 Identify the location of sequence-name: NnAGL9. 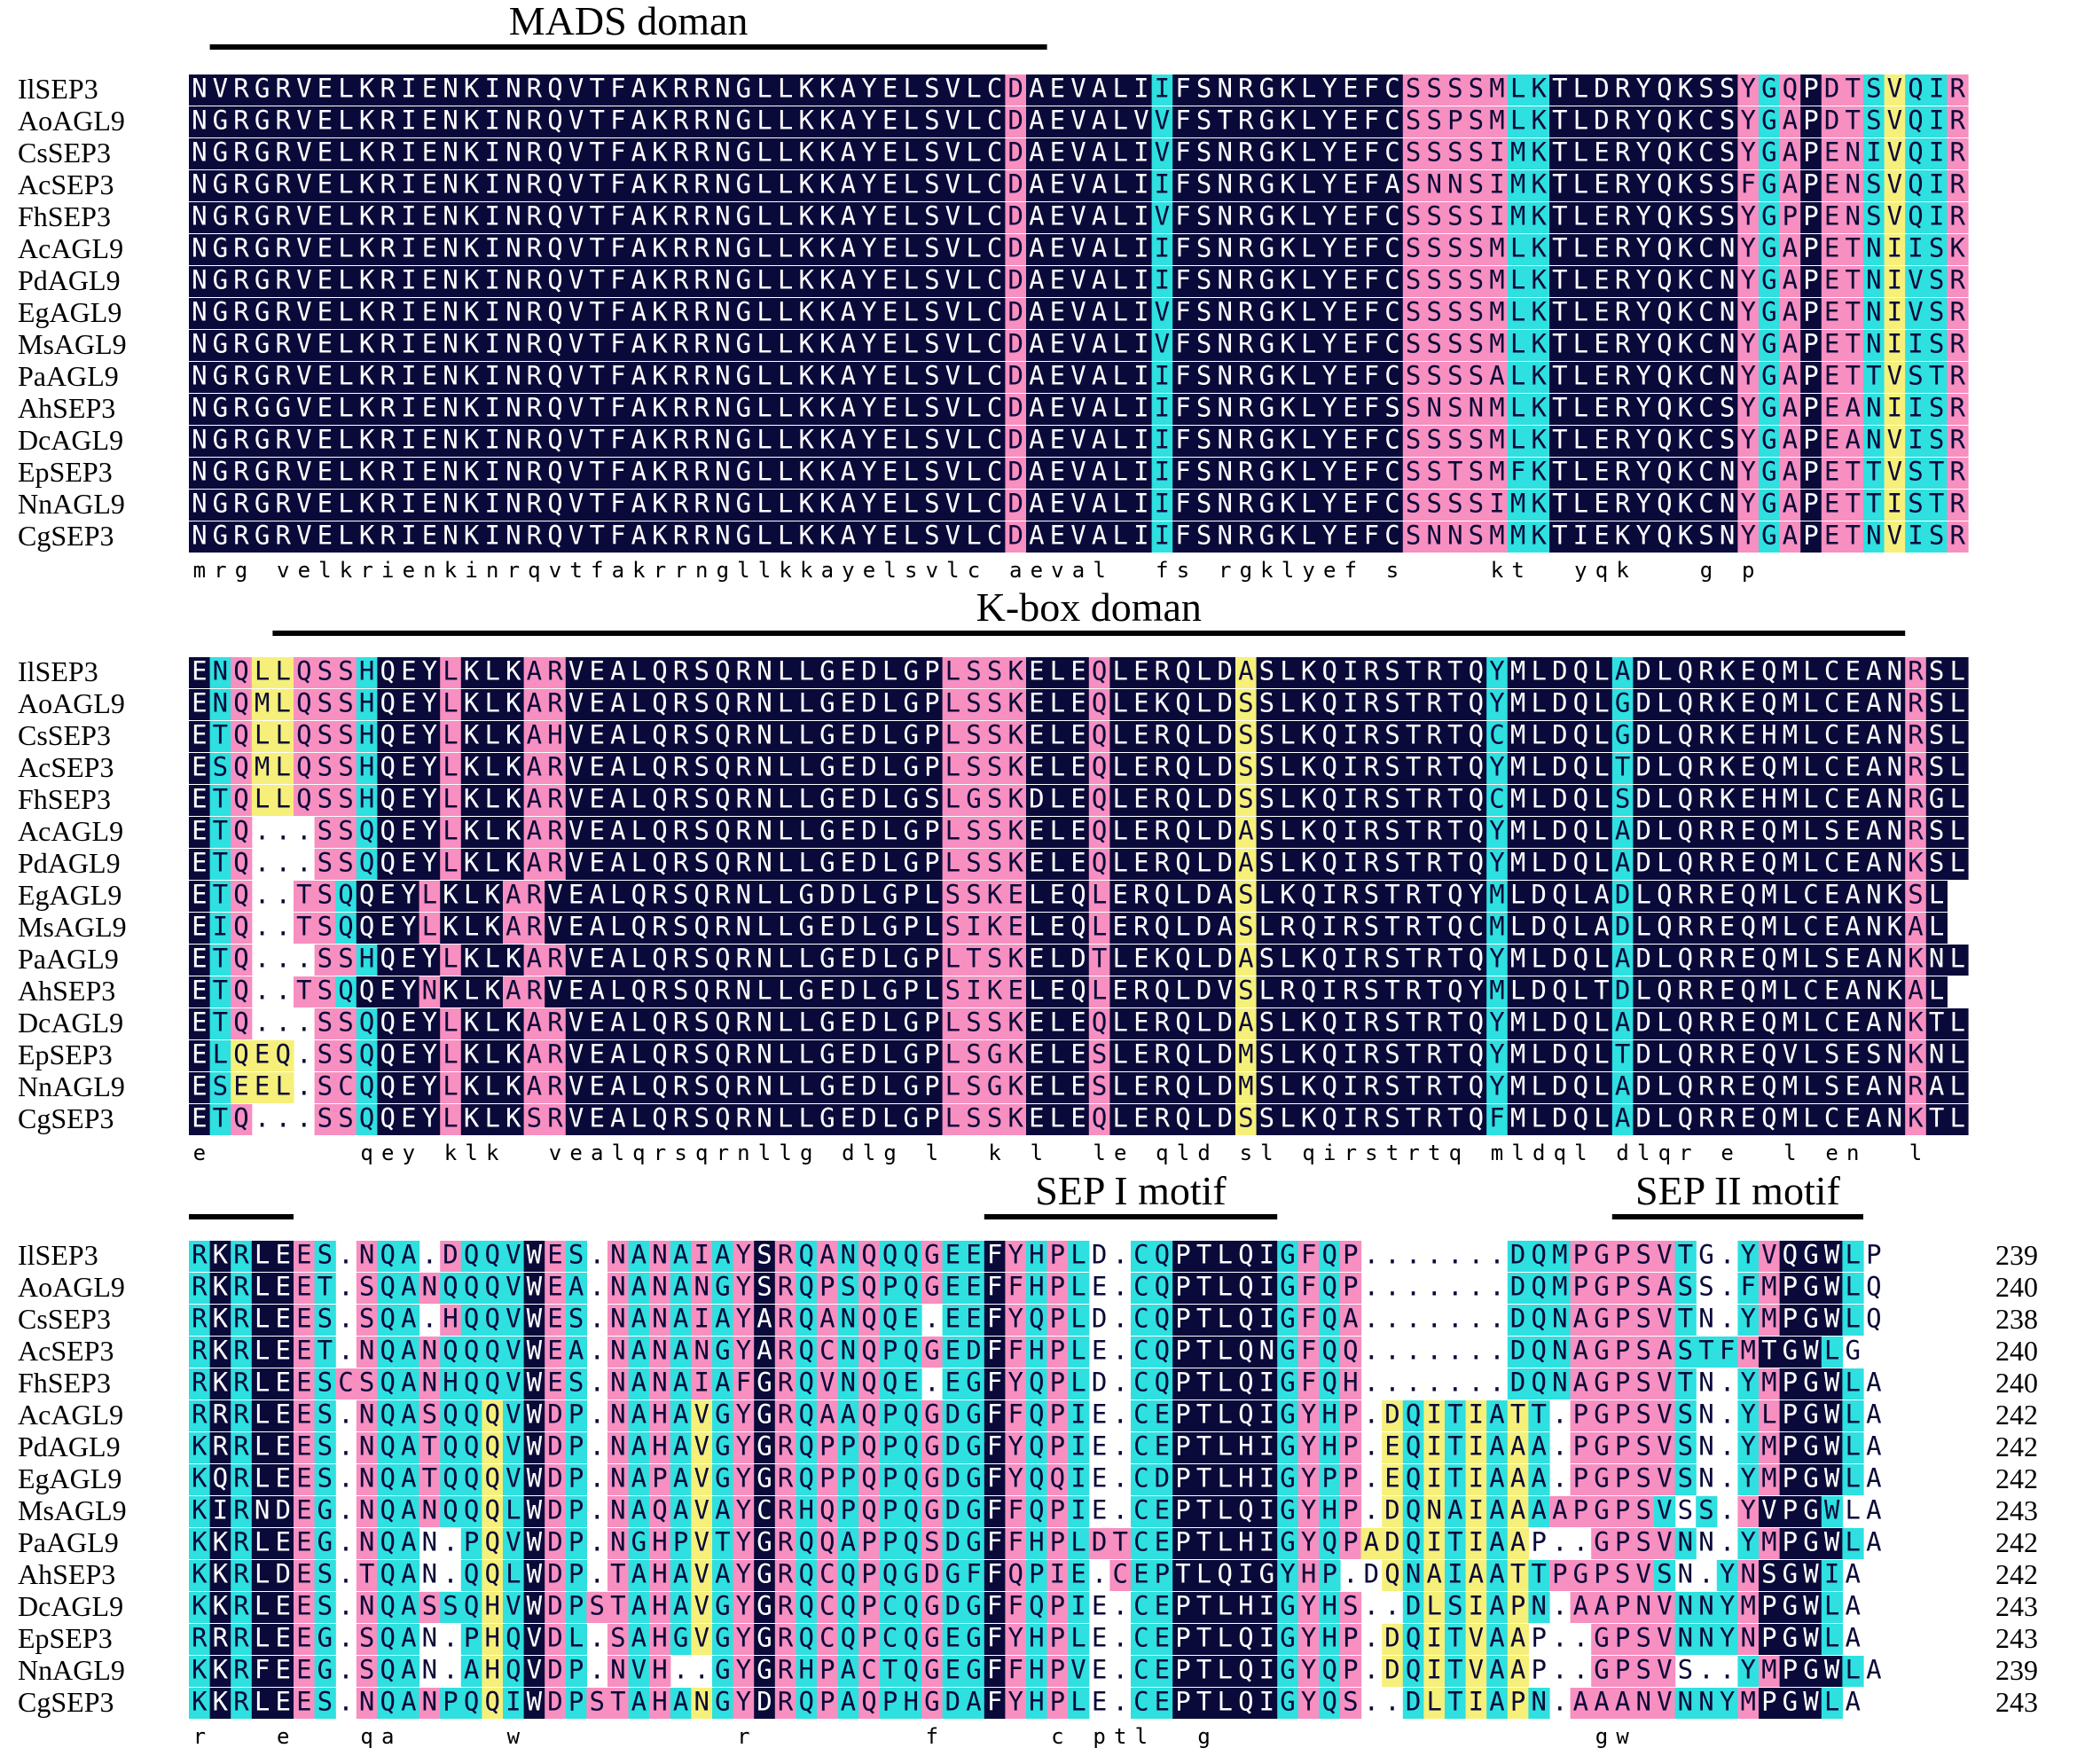
(71, 504).